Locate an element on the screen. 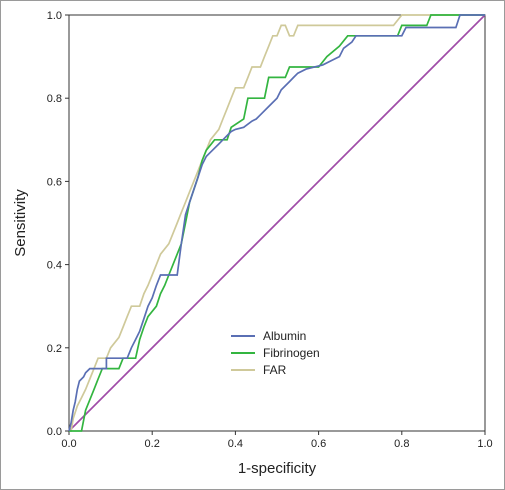  legend: Albumin Fibrinogen FAR is located at coordinates (275, 353).